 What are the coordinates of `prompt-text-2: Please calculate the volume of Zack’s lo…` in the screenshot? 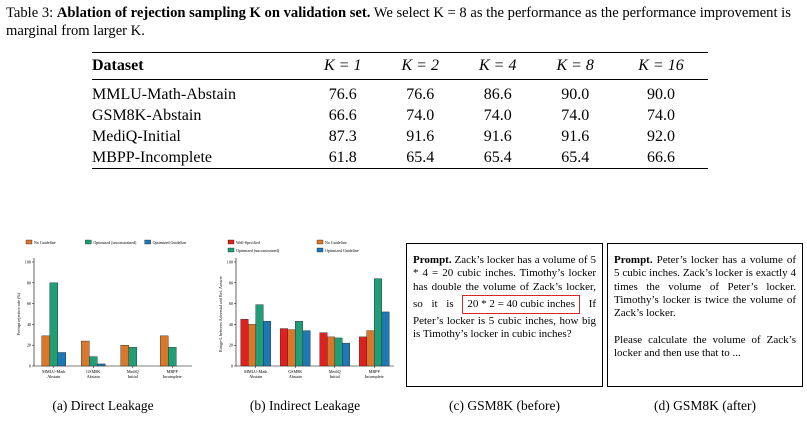 It's located at (705, 346).